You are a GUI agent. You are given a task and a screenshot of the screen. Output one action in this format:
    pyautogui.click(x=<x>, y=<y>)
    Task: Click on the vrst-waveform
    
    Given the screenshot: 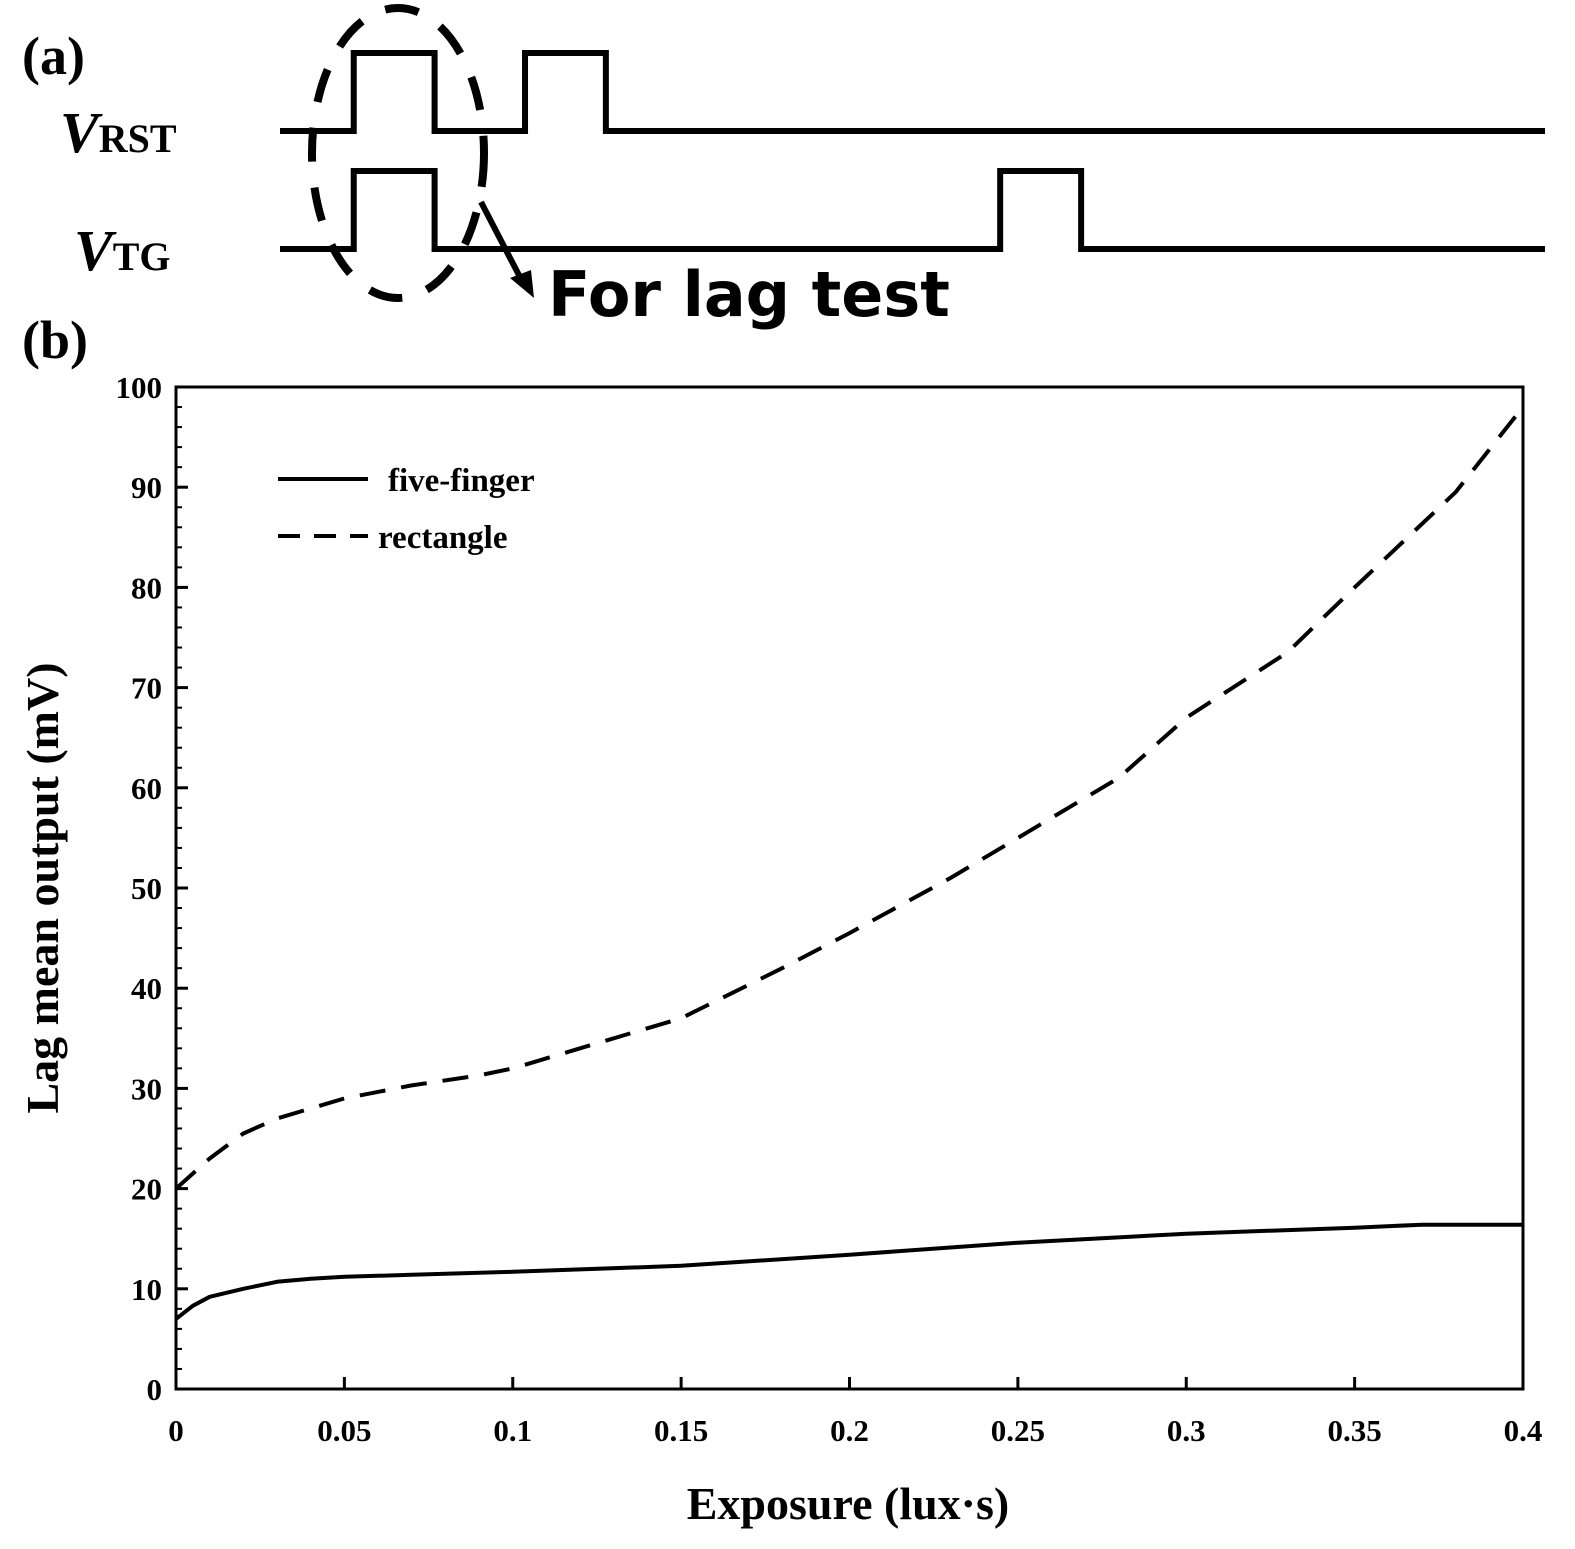 What is the action you would take?
    pyautogui.click(x=912, y=92)
    